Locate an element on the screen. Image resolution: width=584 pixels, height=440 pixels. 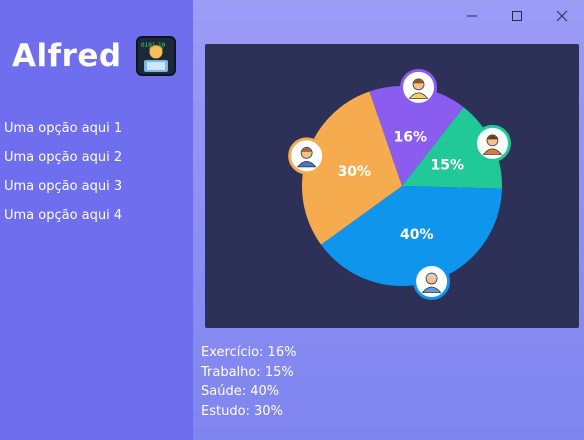
legend-row-work: Trabalho: 15% is located at coordinates (247, 372).